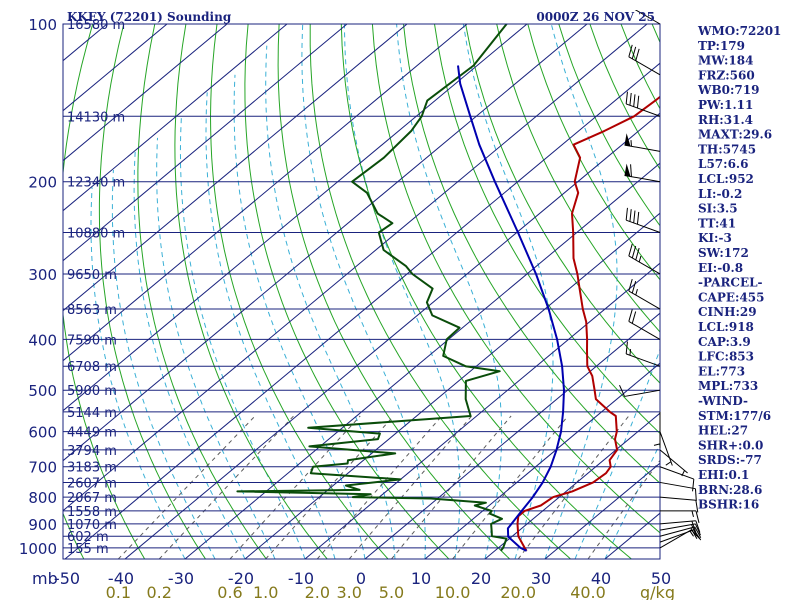  Describe the element at coordinates (730, 283) in the screenshot. I see `index-value: -PARCEL-` at that location.